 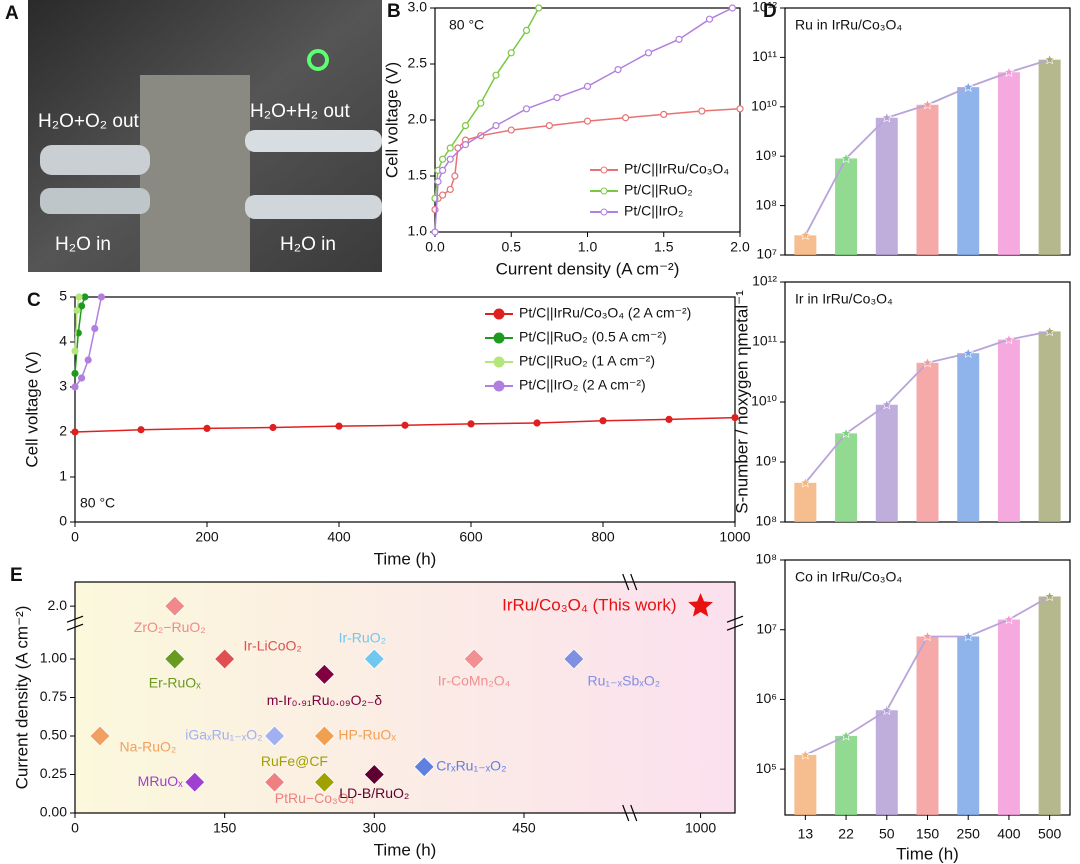 I want to click on photo: H₂O+O₂ out H₂O+H₂ out H₂O in H₂O in A, so click(x=193, y=136).